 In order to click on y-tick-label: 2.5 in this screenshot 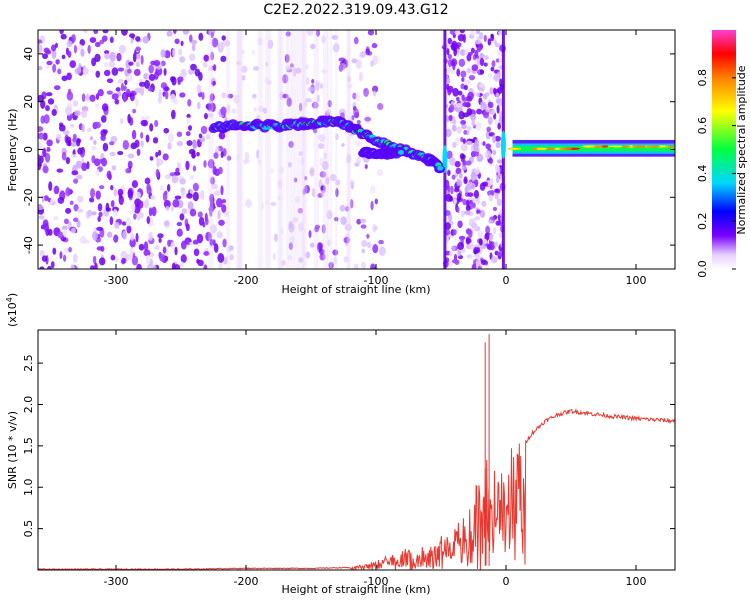, I will do `click(28, 363)`.